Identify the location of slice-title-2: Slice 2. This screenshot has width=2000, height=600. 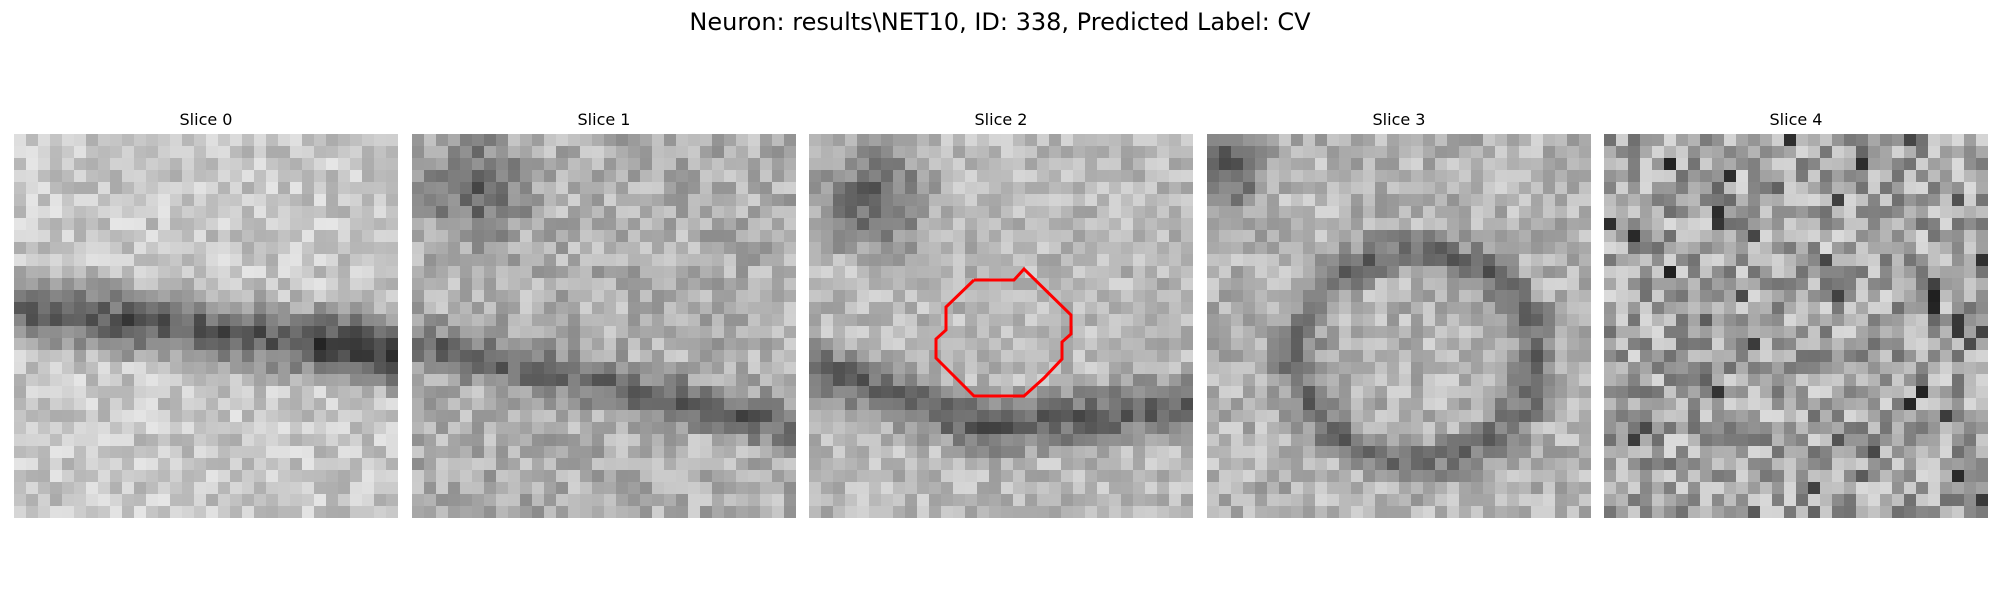
(1001, 119).